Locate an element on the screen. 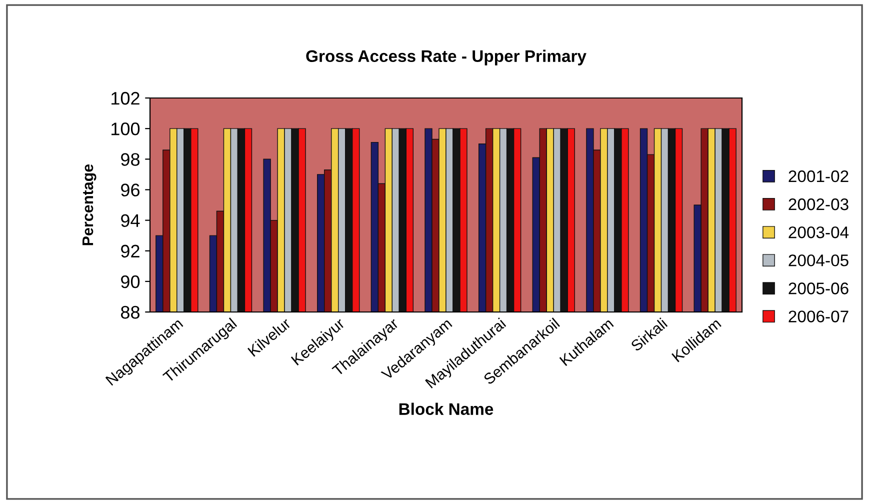 The image size is (869, 504). y-tick-label: 98 is located at coordinates (130, 159).